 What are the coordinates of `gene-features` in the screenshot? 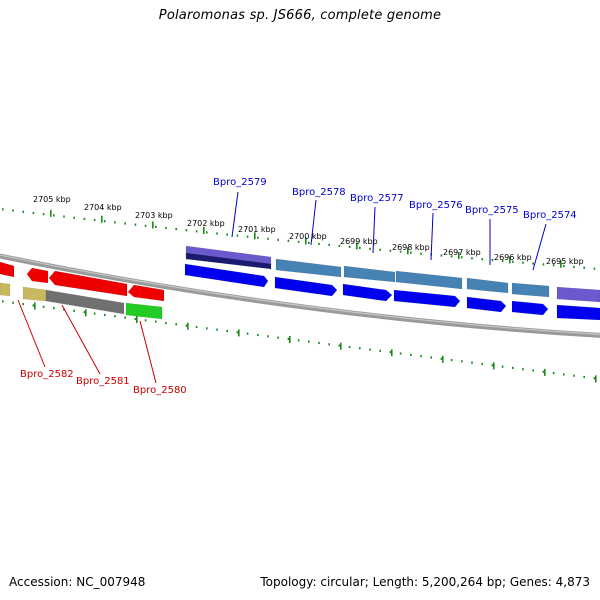 It's located at (300, 283).